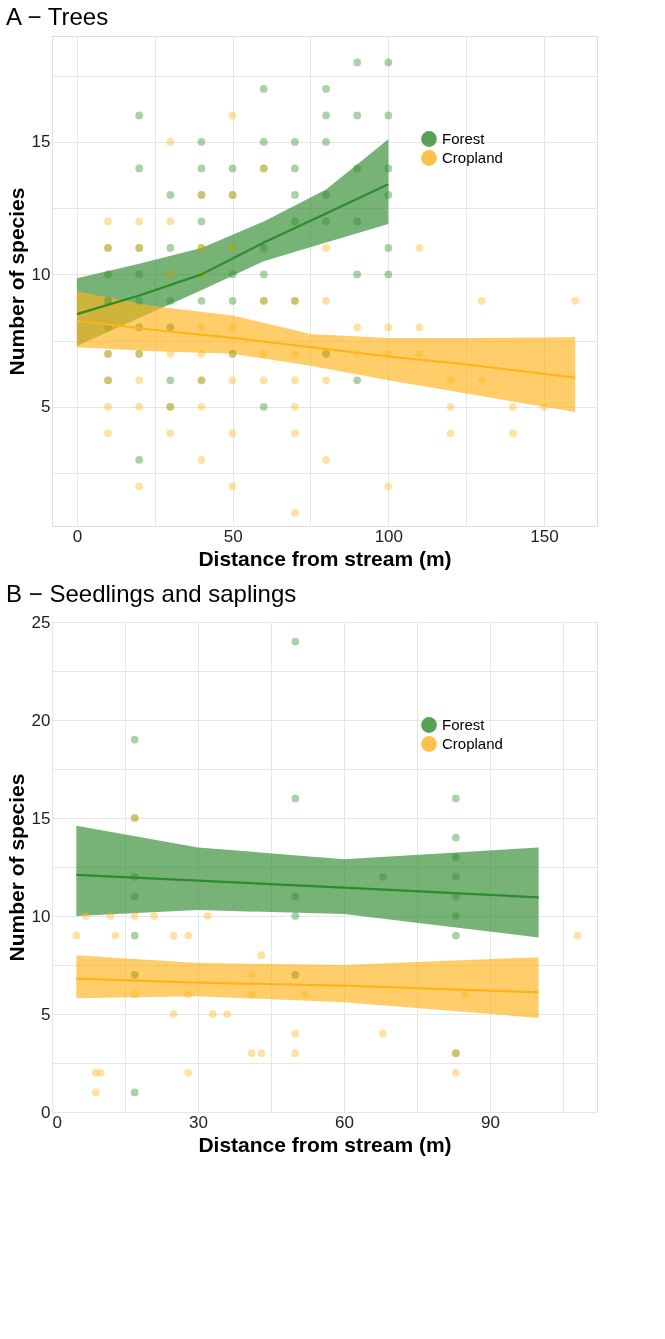 This screenshot has height=1339, width=665. Describe the element at coordinates (41, 720) in the screenshot. I see `y-tick-label: 20` at that location.